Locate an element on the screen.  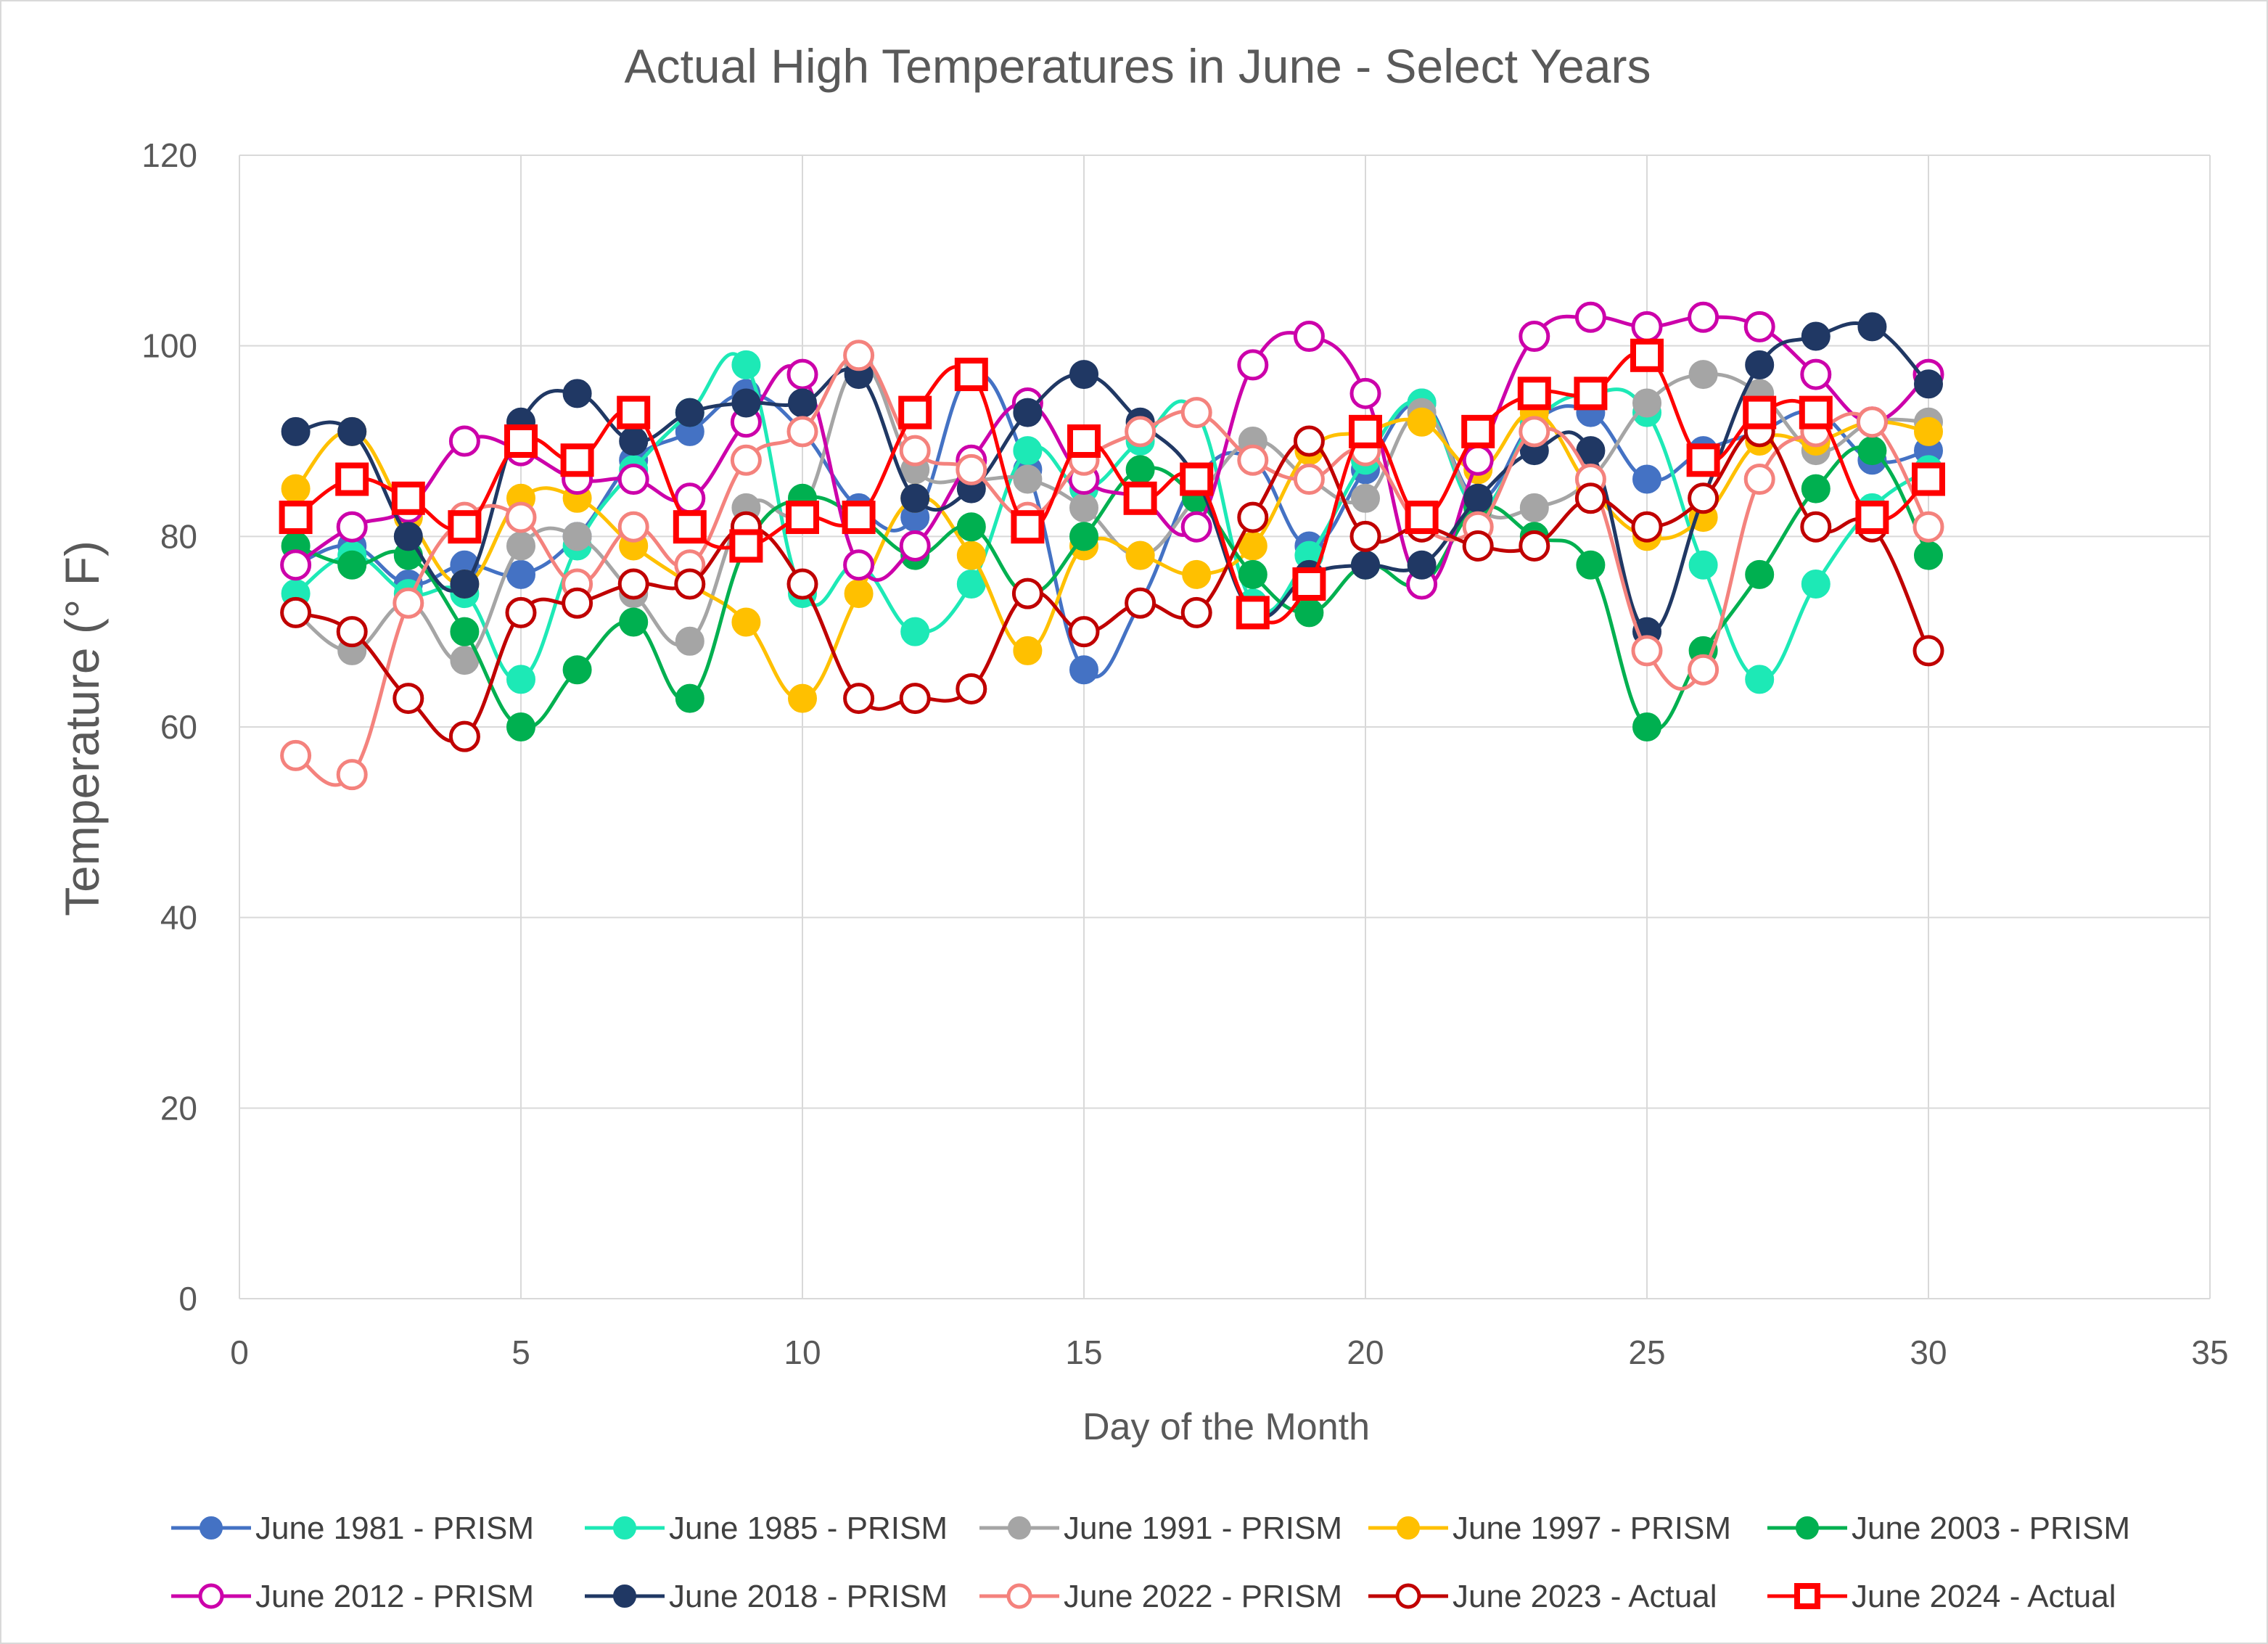
y-tick-label: 120 is located at coordinates (169, 155).